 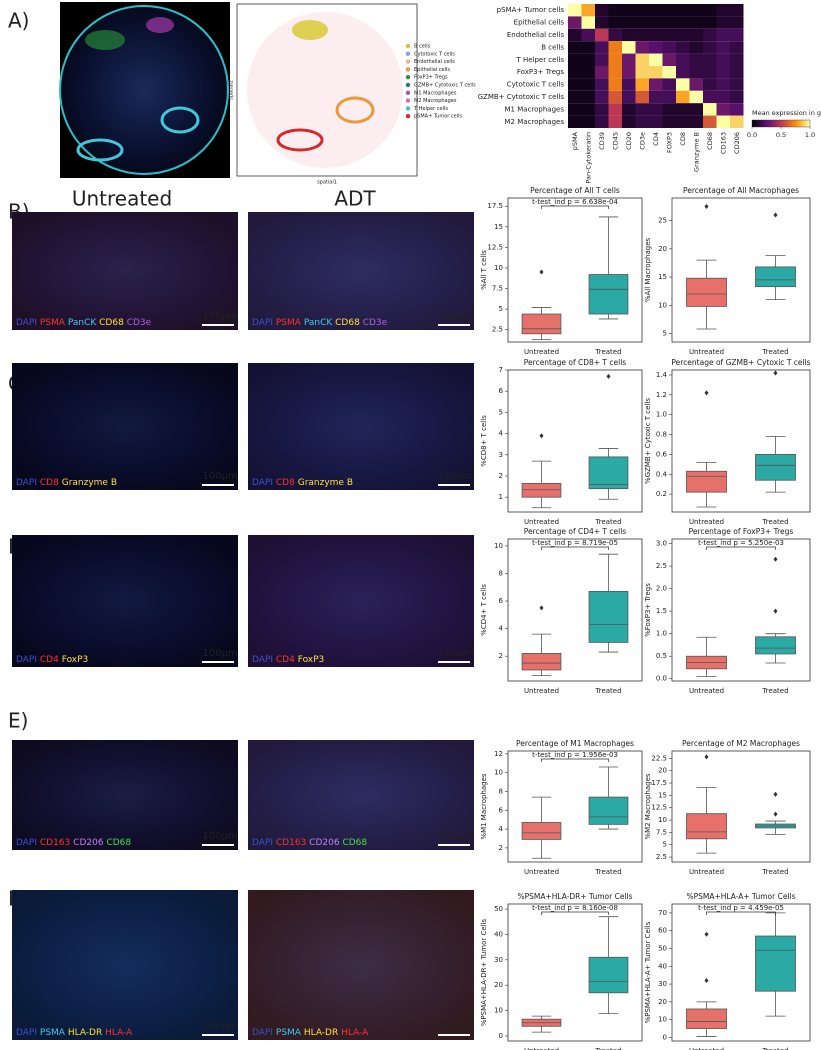 I want to click on y-tick-label: 70, so click(x=662, y=913).